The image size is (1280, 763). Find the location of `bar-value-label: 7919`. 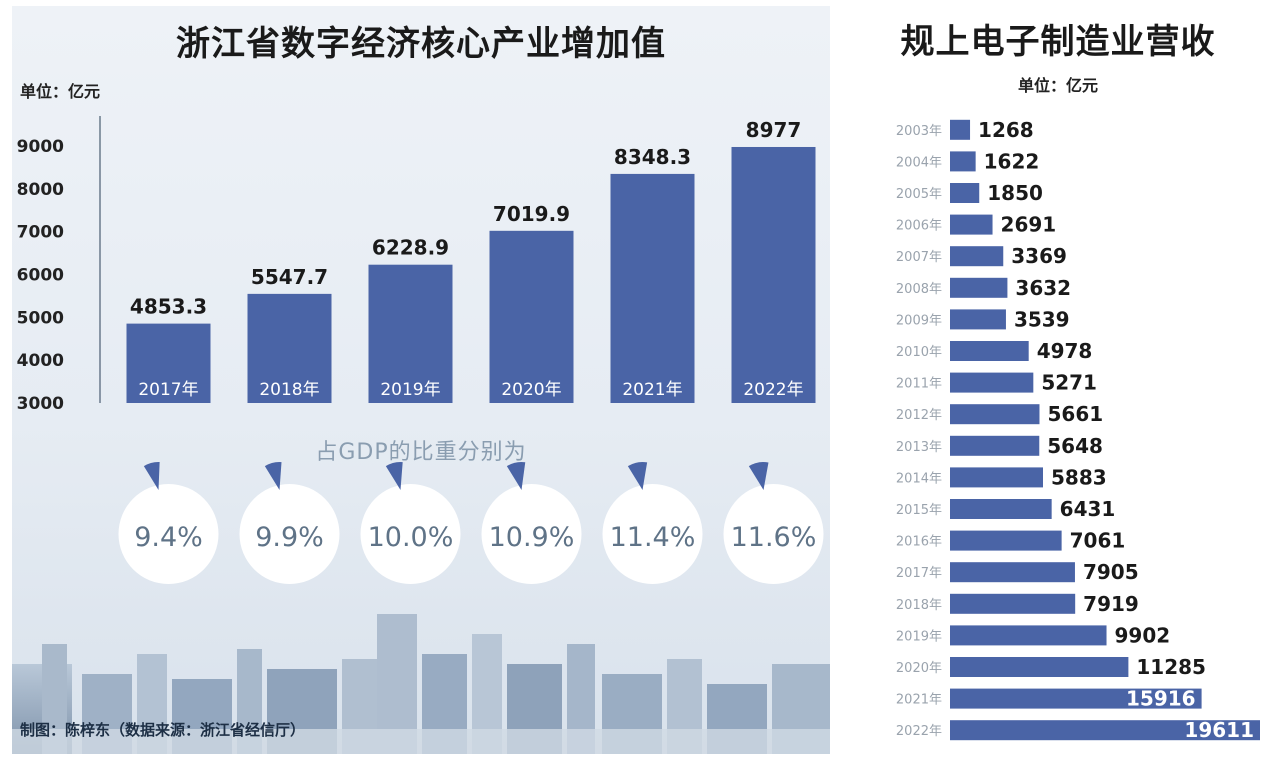

bar-value-label: 7919 is located at coordinates (1111, 604).